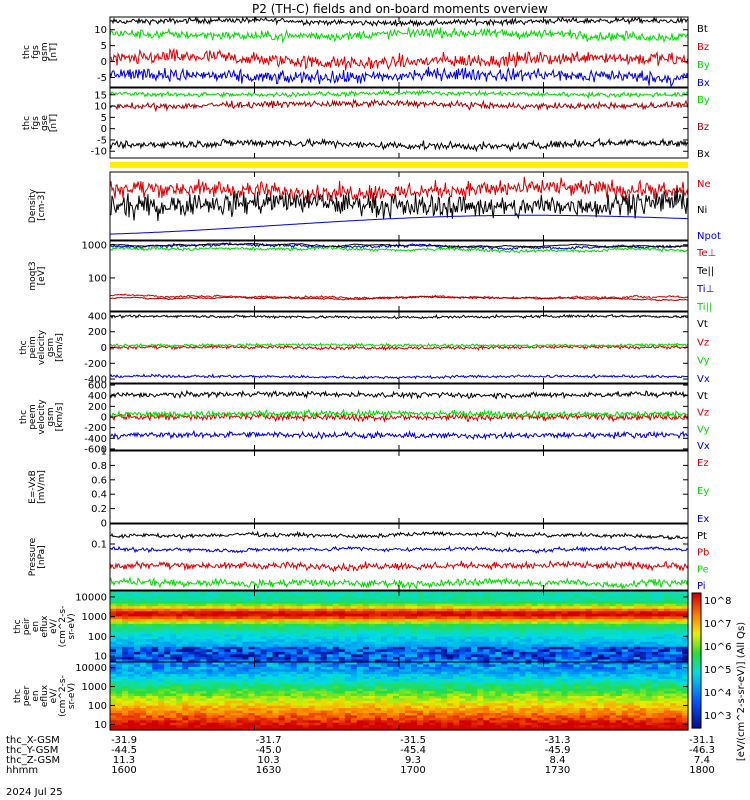 This screenshot has width=750, height=800. What do you see at coordinates (399, 549) in the screenshot?
I see `series-pressure-Pb` at bounding box center [399, 549].